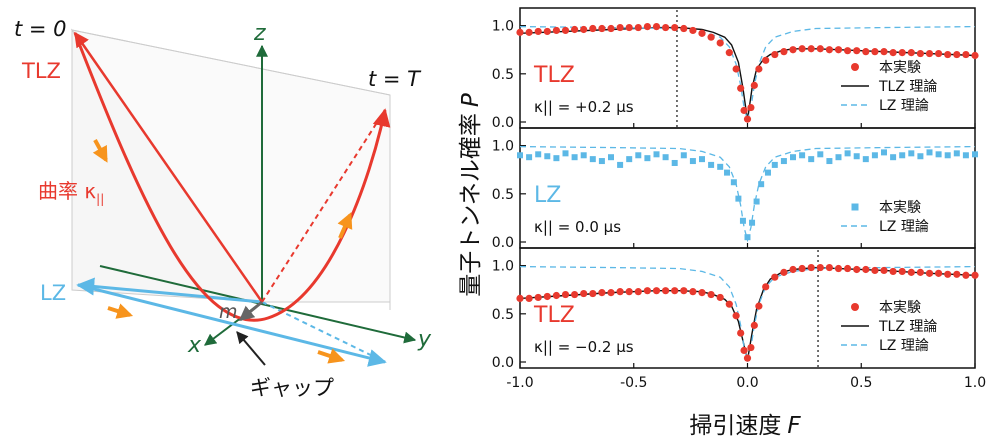 The width and height of the screenshot is (1000, 445). I want to click on y-tick-label: 0.5, so click(503, 315).